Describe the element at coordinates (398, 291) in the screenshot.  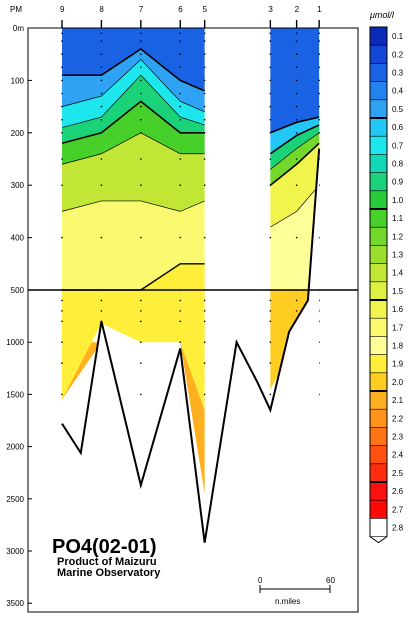
I see `colorbar-tick-label: 1.5` at that location.